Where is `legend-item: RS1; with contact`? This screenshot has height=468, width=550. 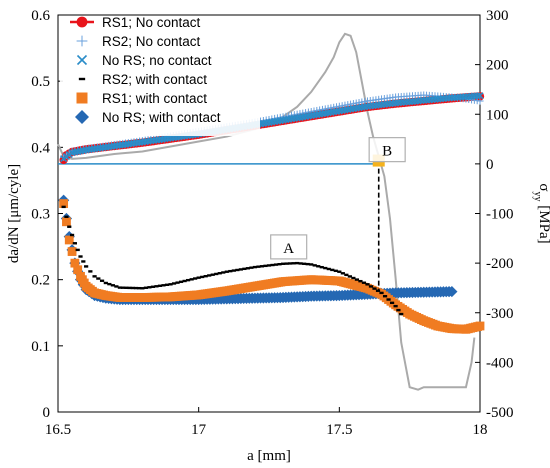
legend-item: RS1; with contact is located at coordinates (141, 98).